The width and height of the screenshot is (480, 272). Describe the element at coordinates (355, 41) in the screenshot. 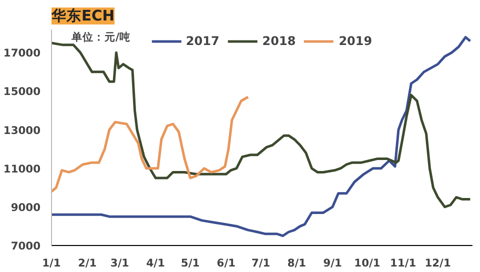

I see `legend-label: 2019` at that location.